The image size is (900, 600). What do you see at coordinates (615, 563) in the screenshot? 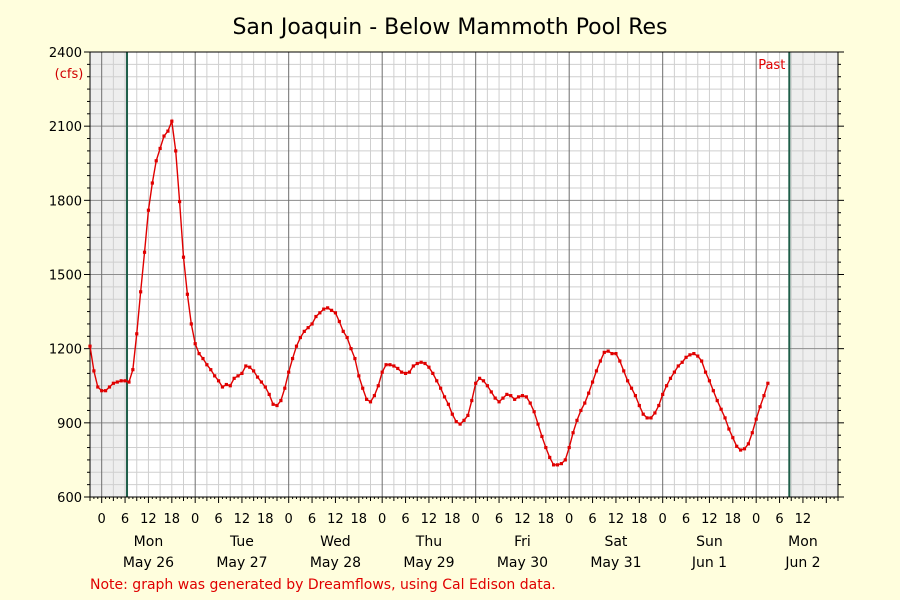
I see `day-date-label: May 31` at bounding box center [615, 563].